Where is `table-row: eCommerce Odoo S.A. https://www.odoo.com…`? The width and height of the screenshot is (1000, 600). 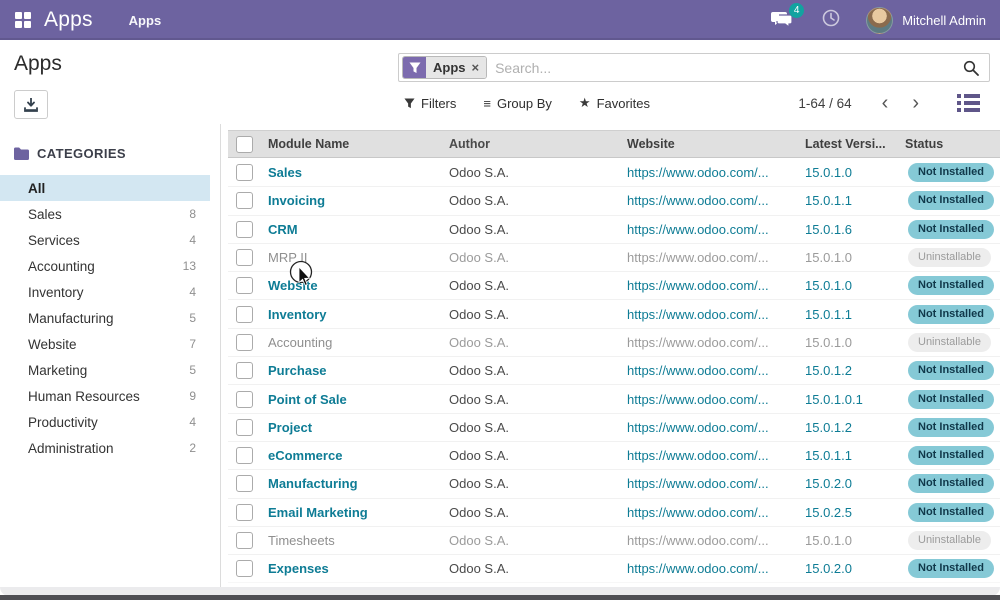 table-row: eCommerce Odoo S.A. https://www.odoo.com… is located at coordinates (614, 455).